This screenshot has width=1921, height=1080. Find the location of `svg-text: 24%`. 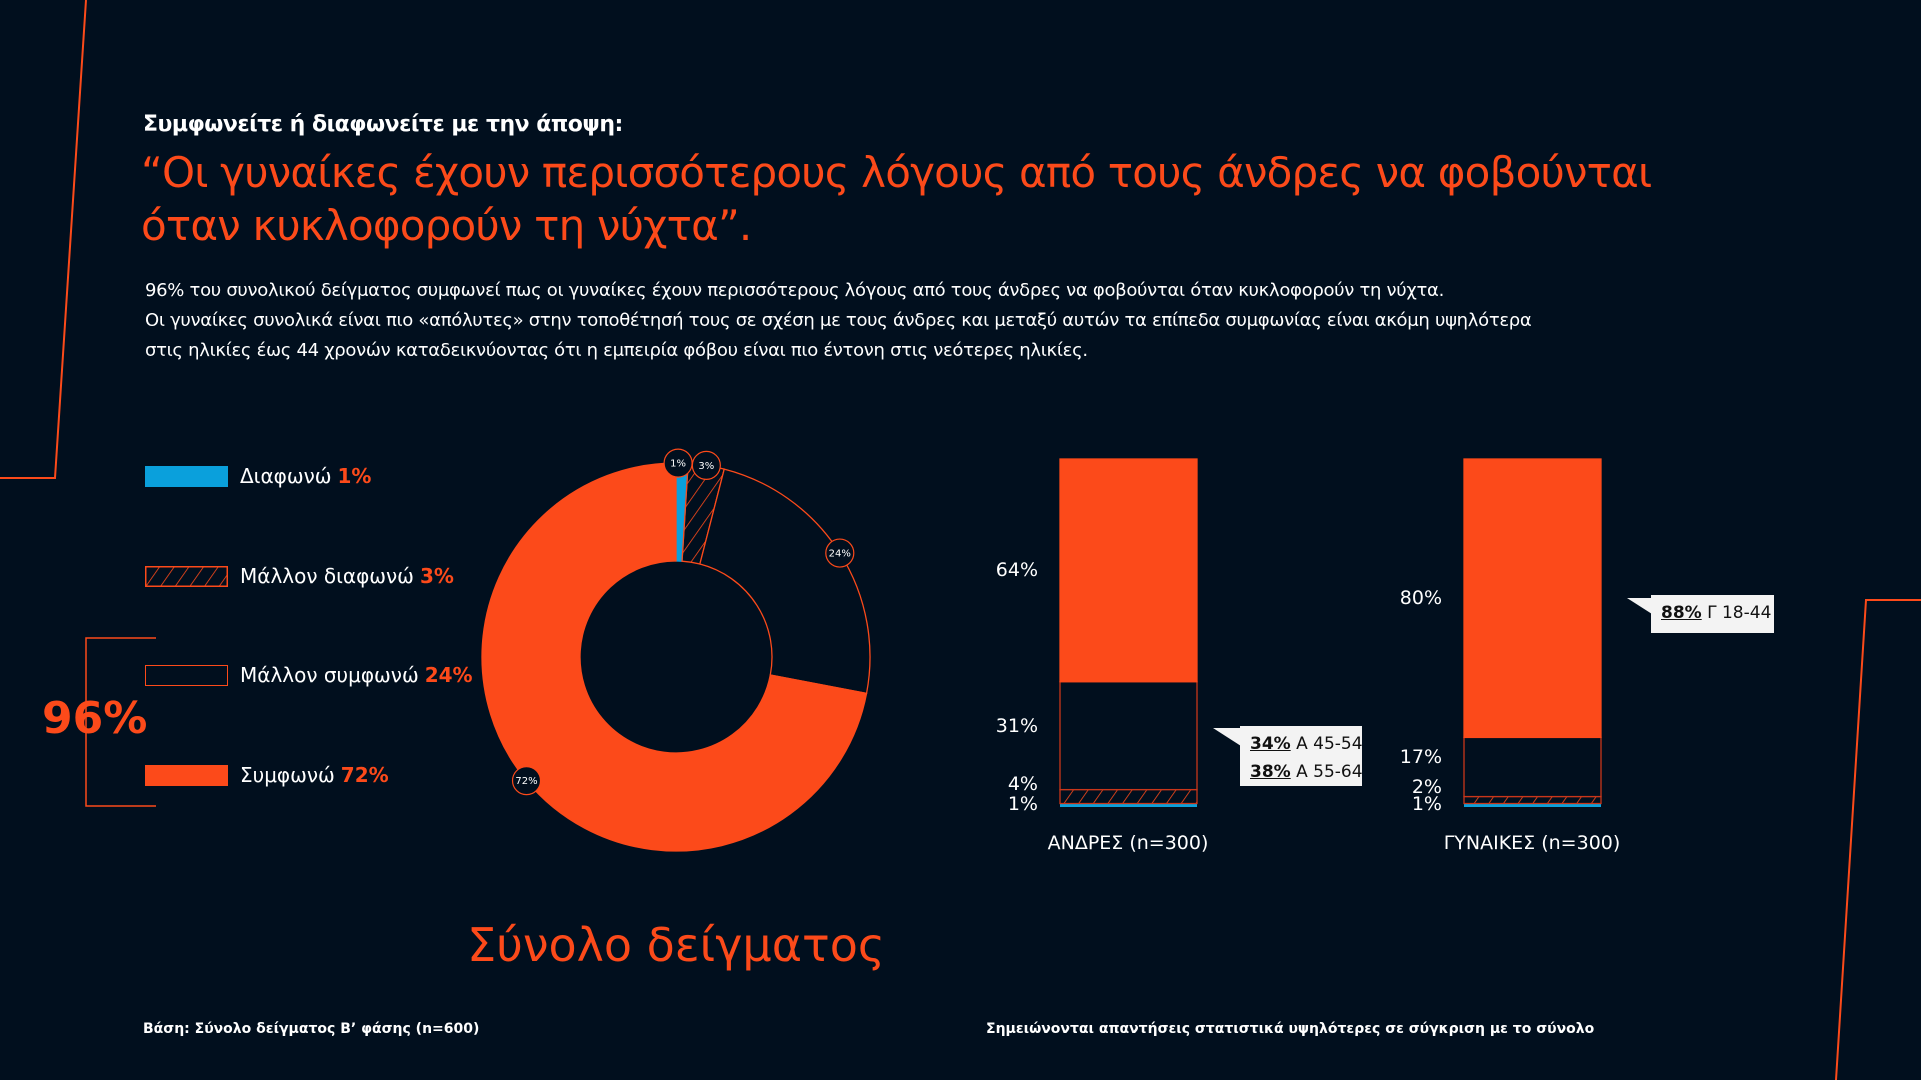

svg-text: 24% is located at coordinates (840, 554).